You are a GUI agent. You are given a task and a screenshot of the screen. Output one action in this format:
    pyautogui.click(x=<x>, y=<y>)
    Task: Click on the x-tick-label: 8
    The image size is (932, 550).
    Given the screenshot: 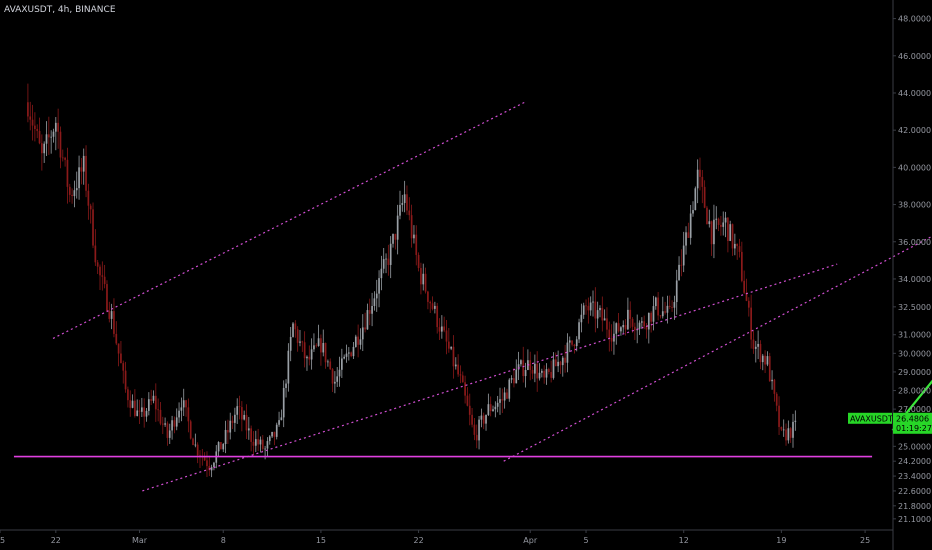 What is the action you would take?
    pyautogui.click(x=223, y=540)
    